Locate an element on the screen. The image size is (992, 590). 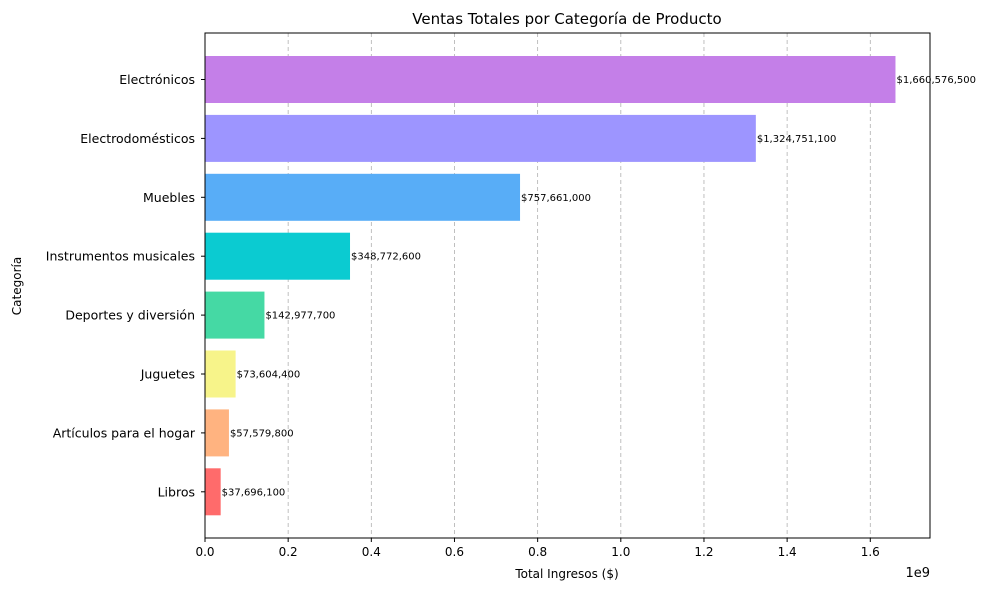
bar-value-label: $57,579,800 is located at coordinates (262, 433).